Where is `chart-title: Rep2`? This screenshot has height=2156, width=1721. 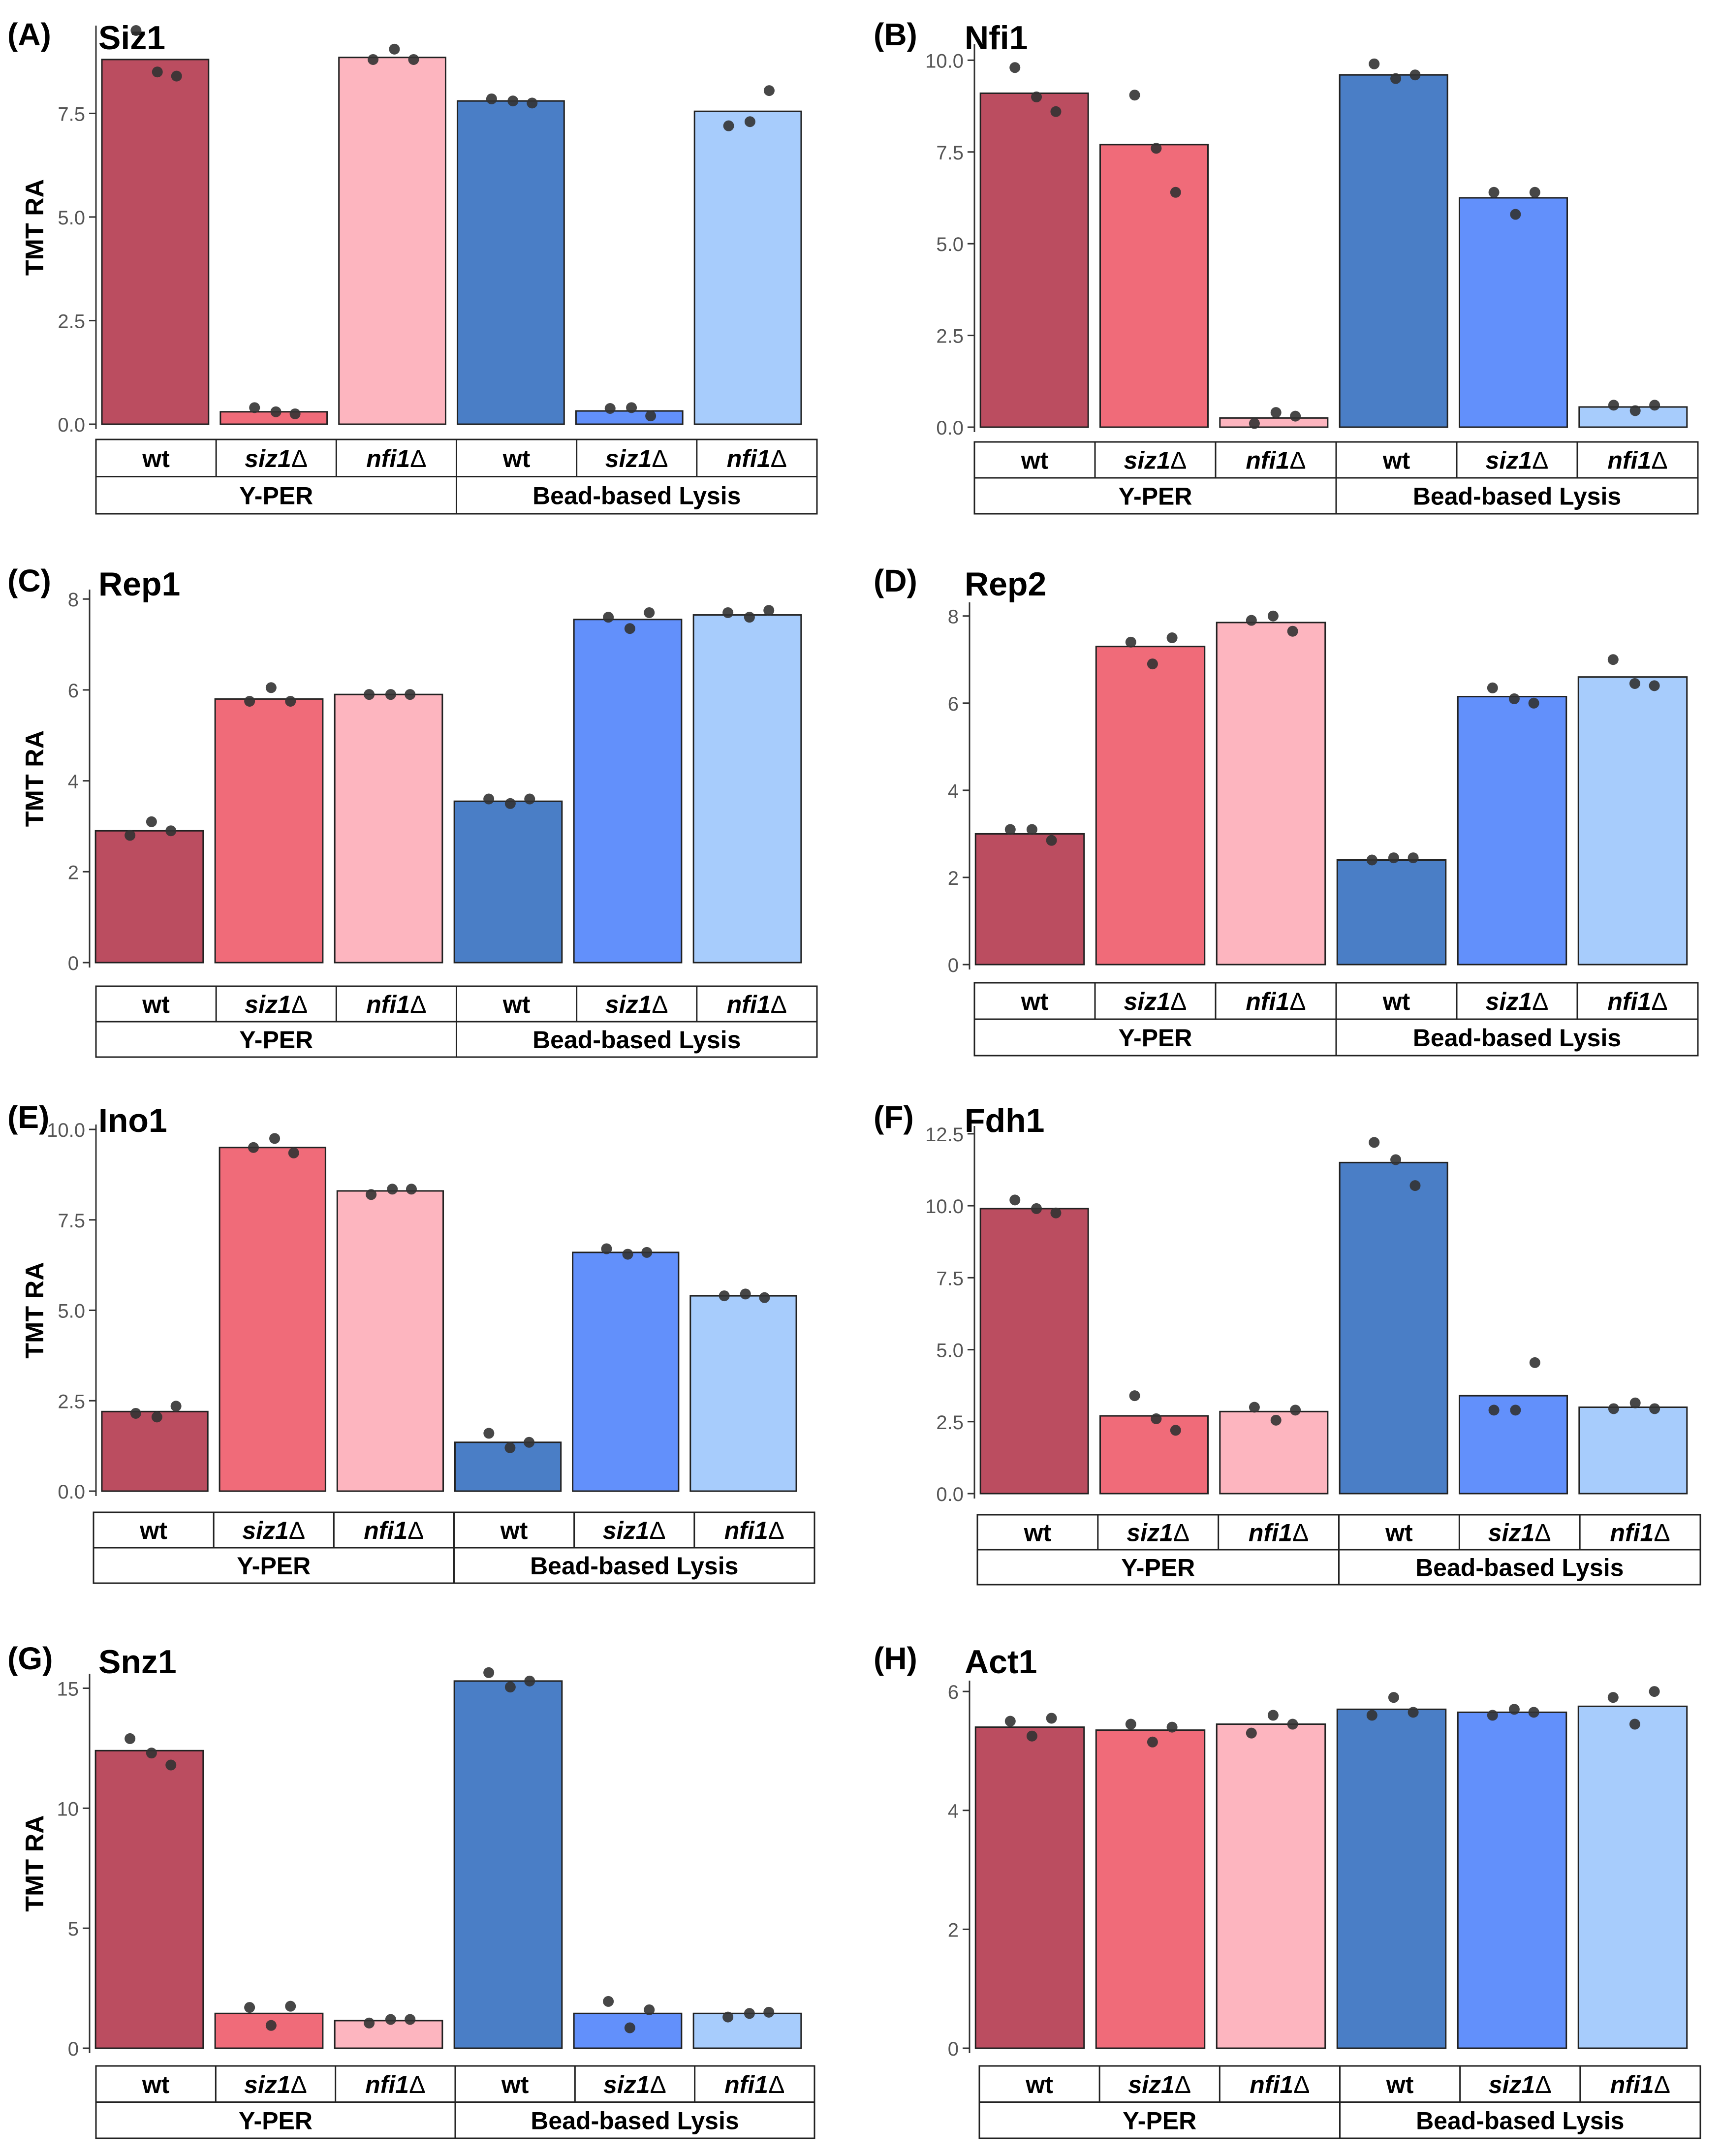 chart-title: Rep2 is located at coordinates (1005, 584).